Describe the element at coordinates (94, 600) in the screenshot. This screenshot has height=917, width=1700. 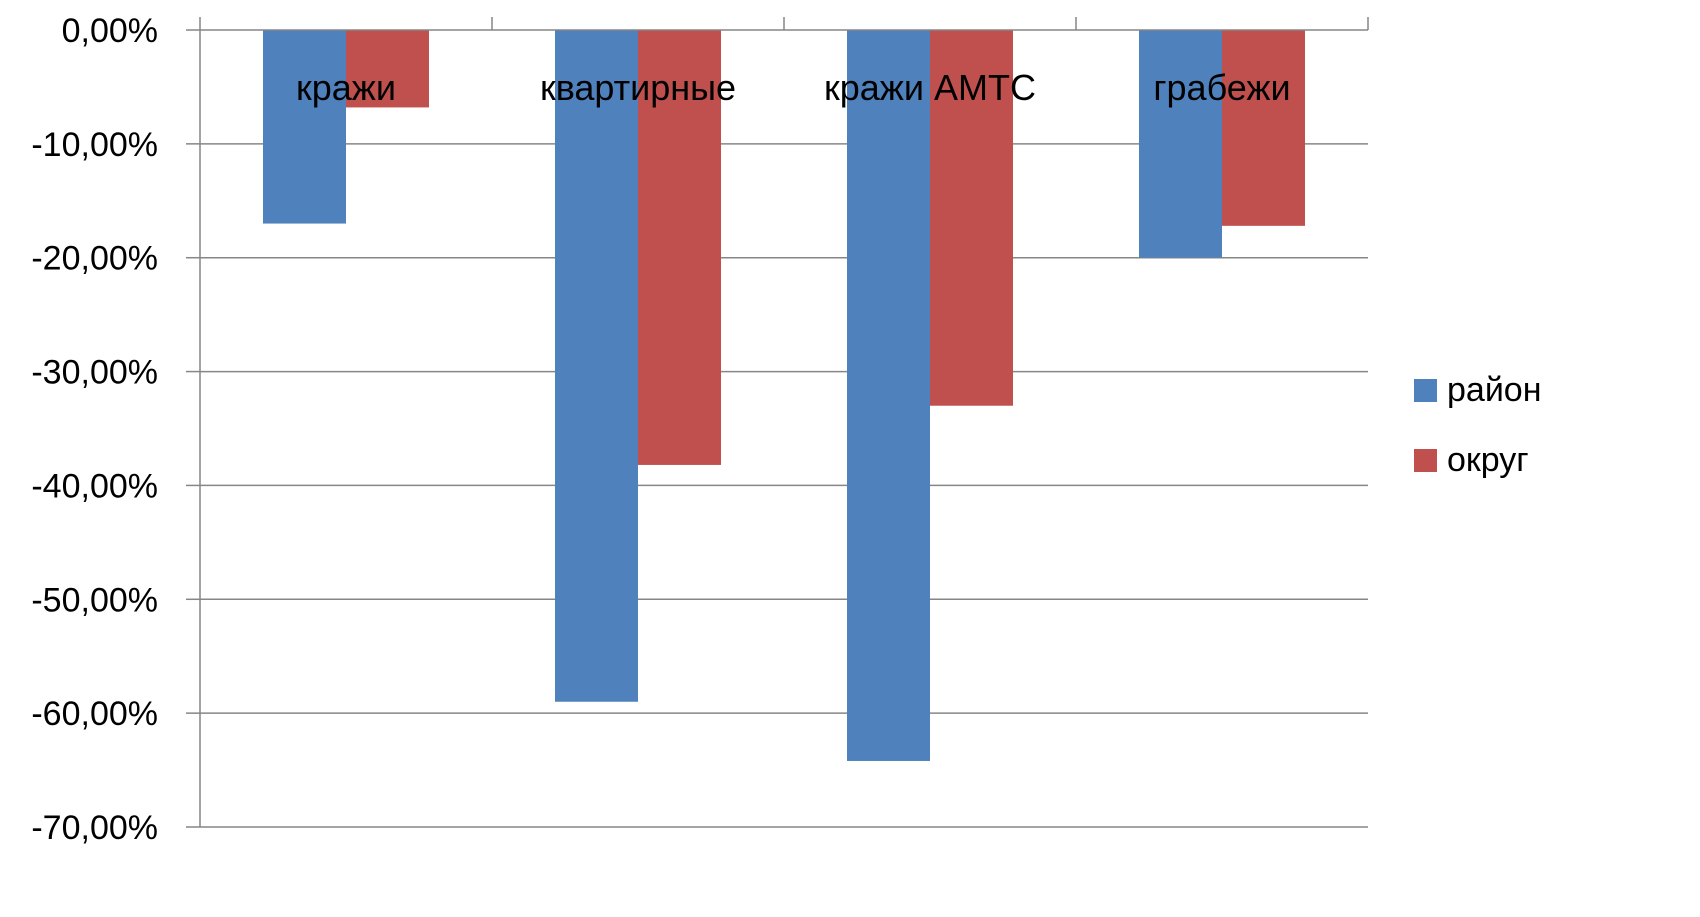
I see `y-tick-label: -50,00%` at that location.